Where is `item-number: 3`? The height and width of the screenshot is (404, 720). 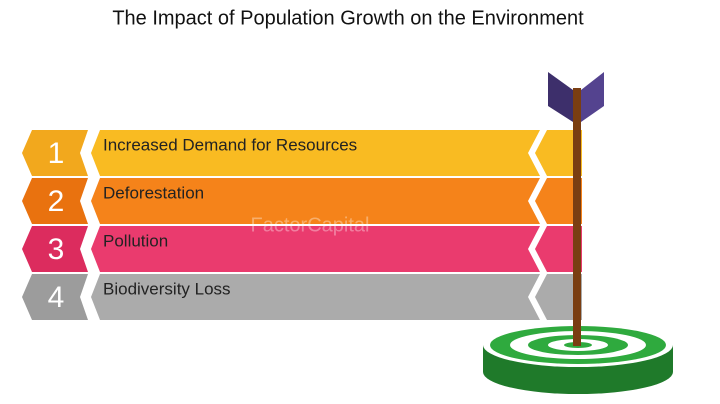 item-number: 3 is located at coordinates (56, 249).